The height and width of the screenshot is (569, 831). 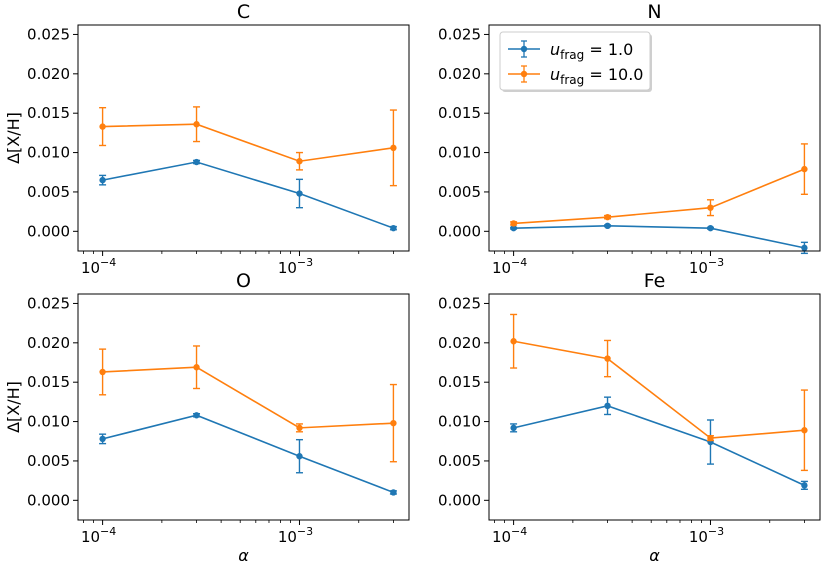 What do you see at coordinates (243, 281) in the screenshot?
I see `panel-title: O` at bounding box center [243, 281].